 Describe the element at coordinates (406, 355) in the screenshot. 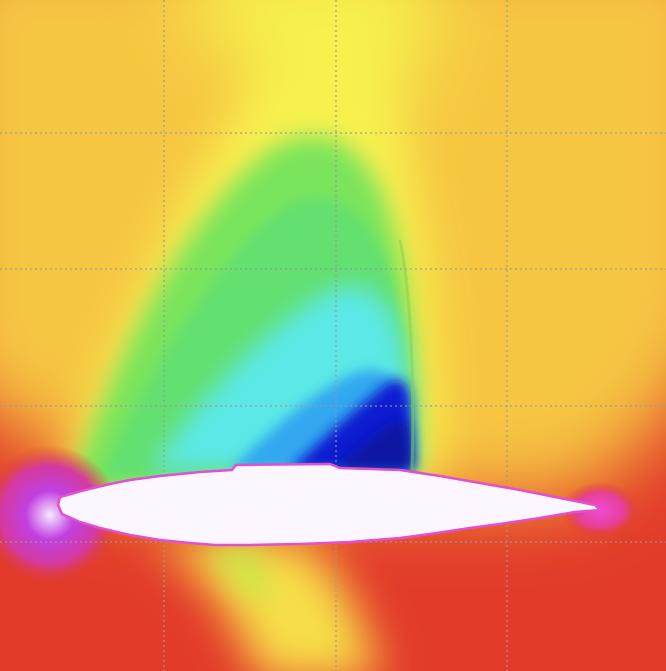

I see `shock-wave-line` at that location.